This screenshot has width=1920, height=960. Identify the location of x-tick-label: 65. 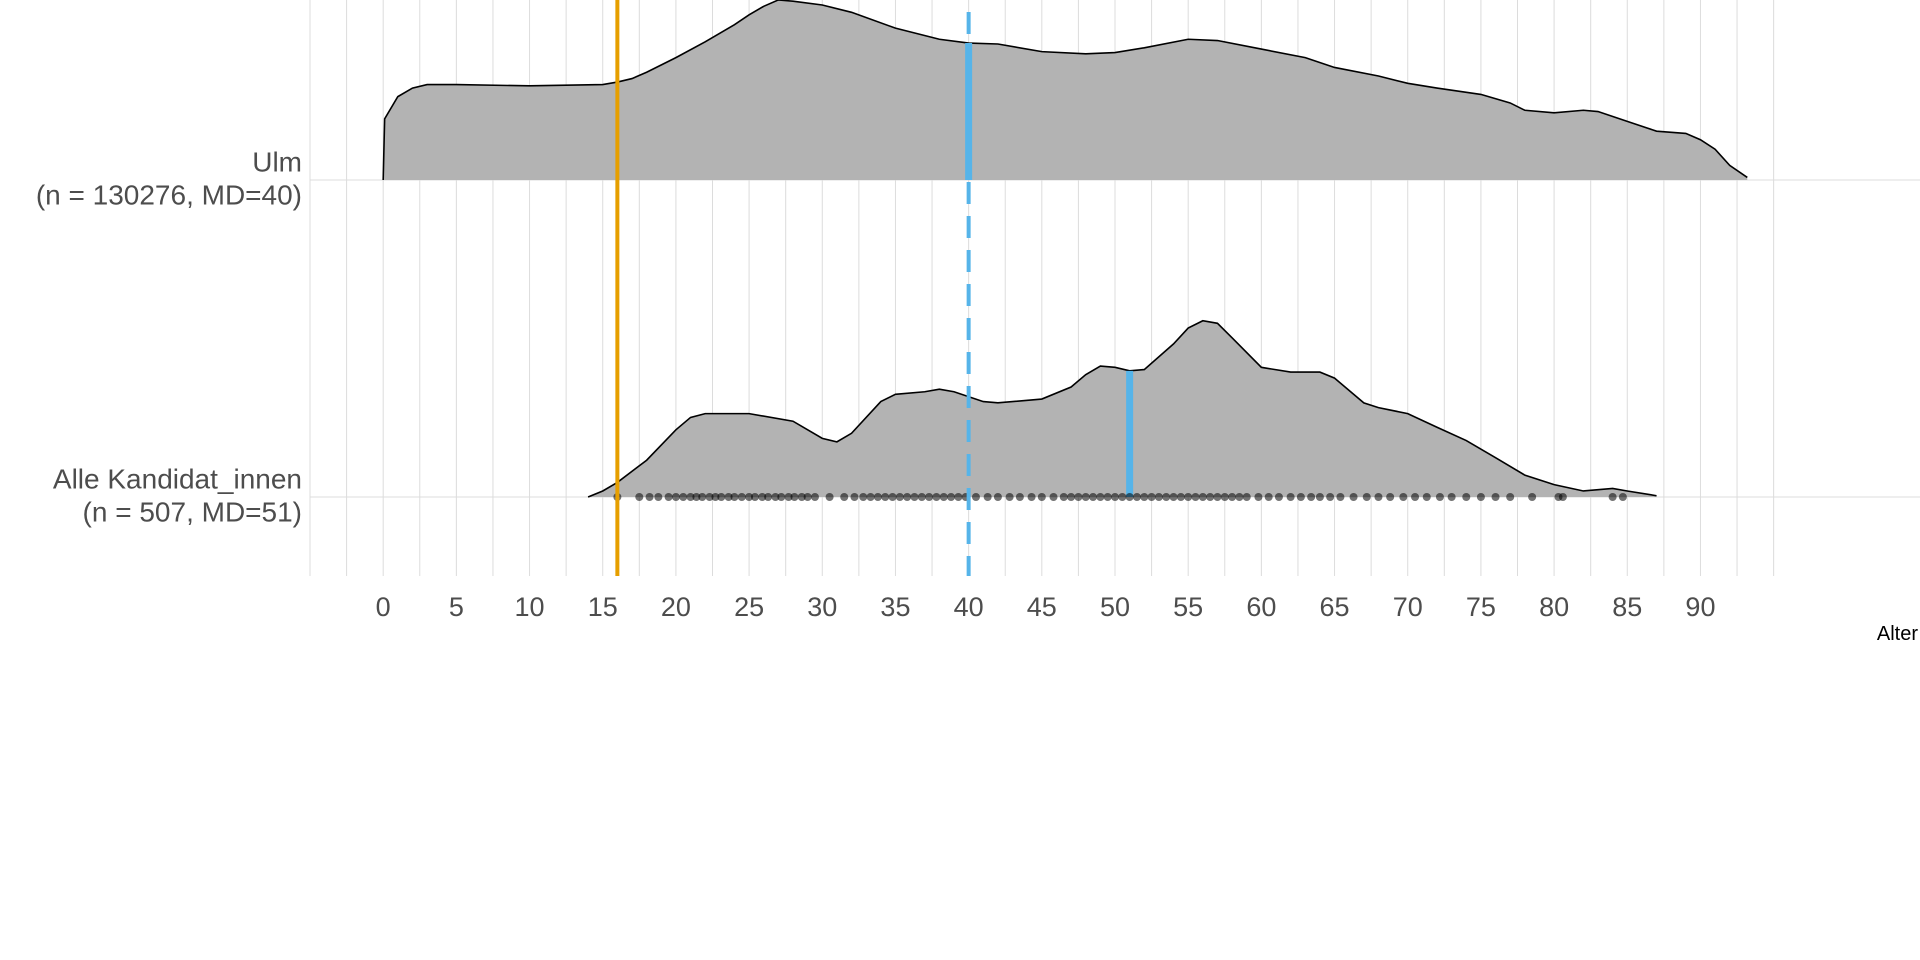
(1335, 607).